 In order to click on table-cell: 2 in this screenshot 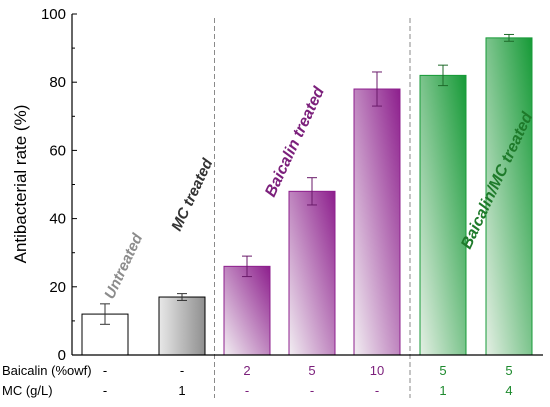, I will do `click(246, 370)`.